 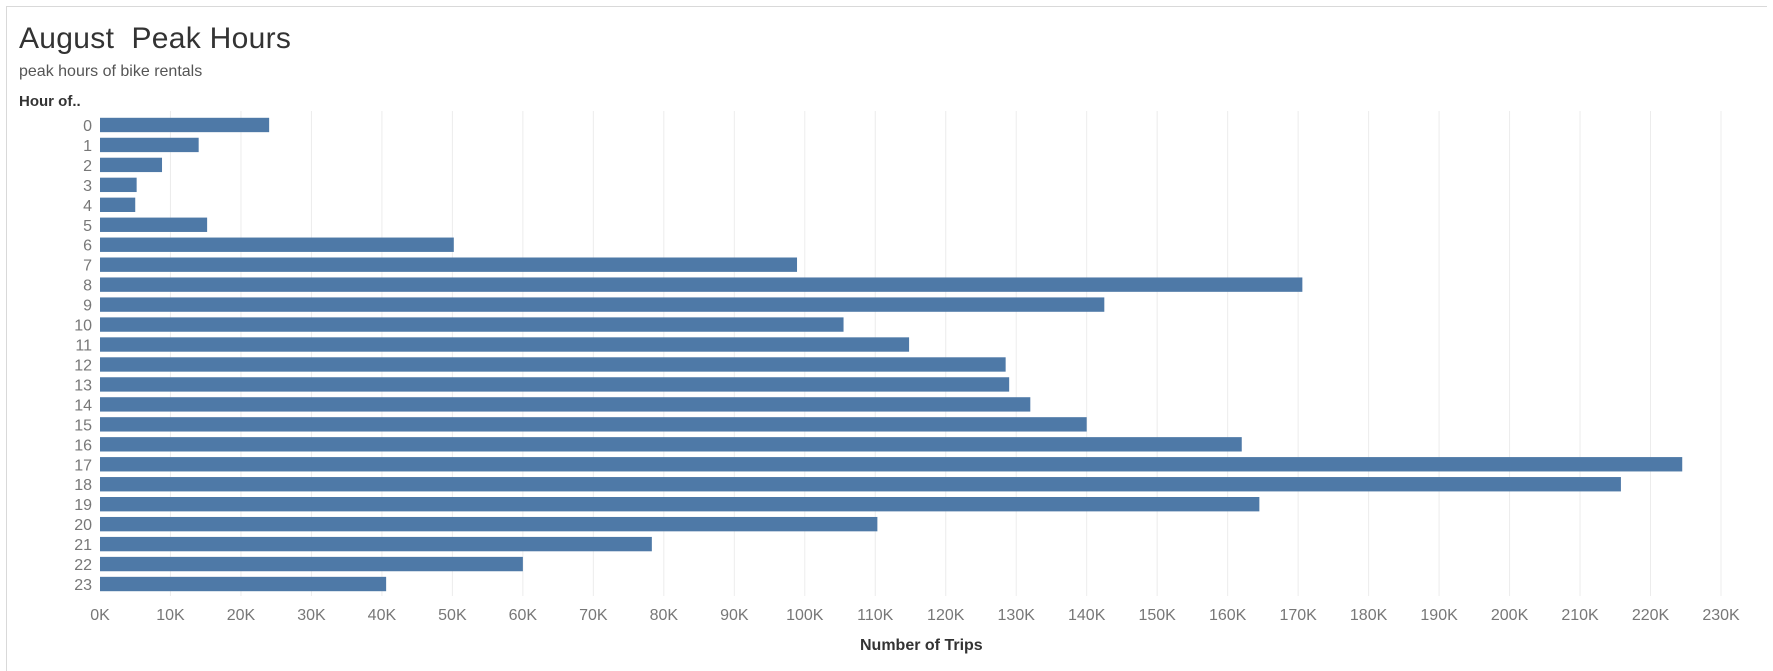 What do you see at coordinates (87, 226) in the screenshot?
I see `y-tick-label: 5` at bounding box center [87, 226].